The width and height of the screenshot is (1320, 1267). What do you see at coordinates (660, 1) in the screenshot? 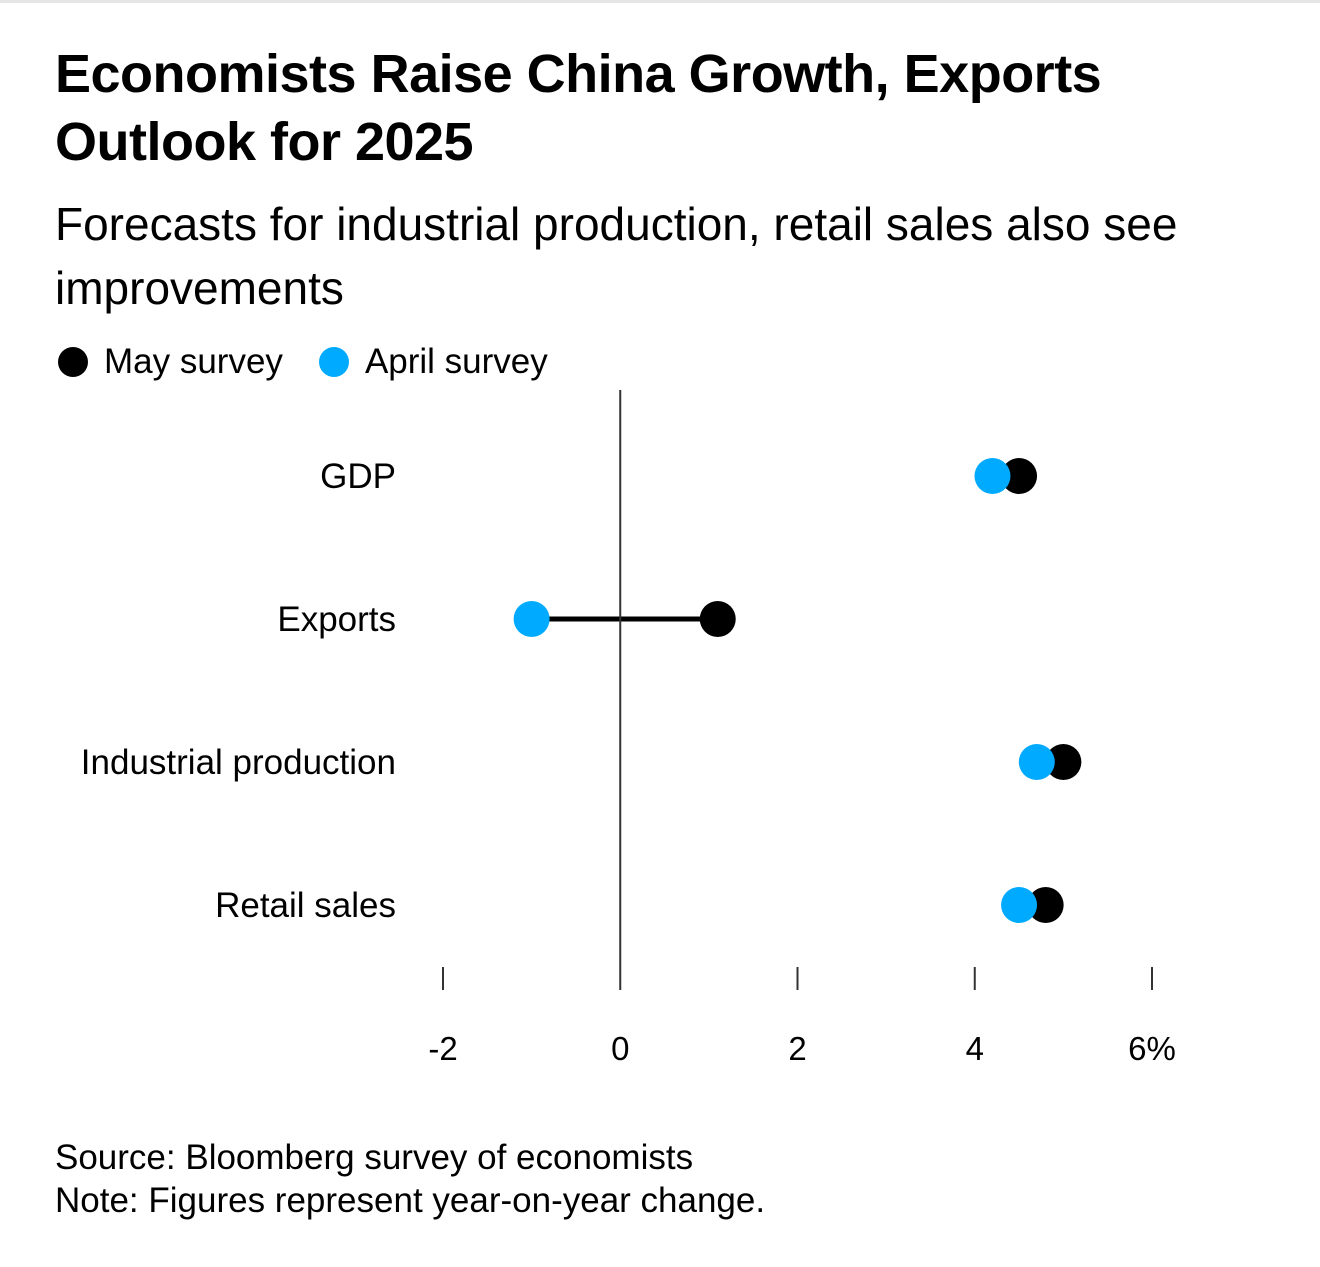
I see `top-border` at bounding box center [660, 1].